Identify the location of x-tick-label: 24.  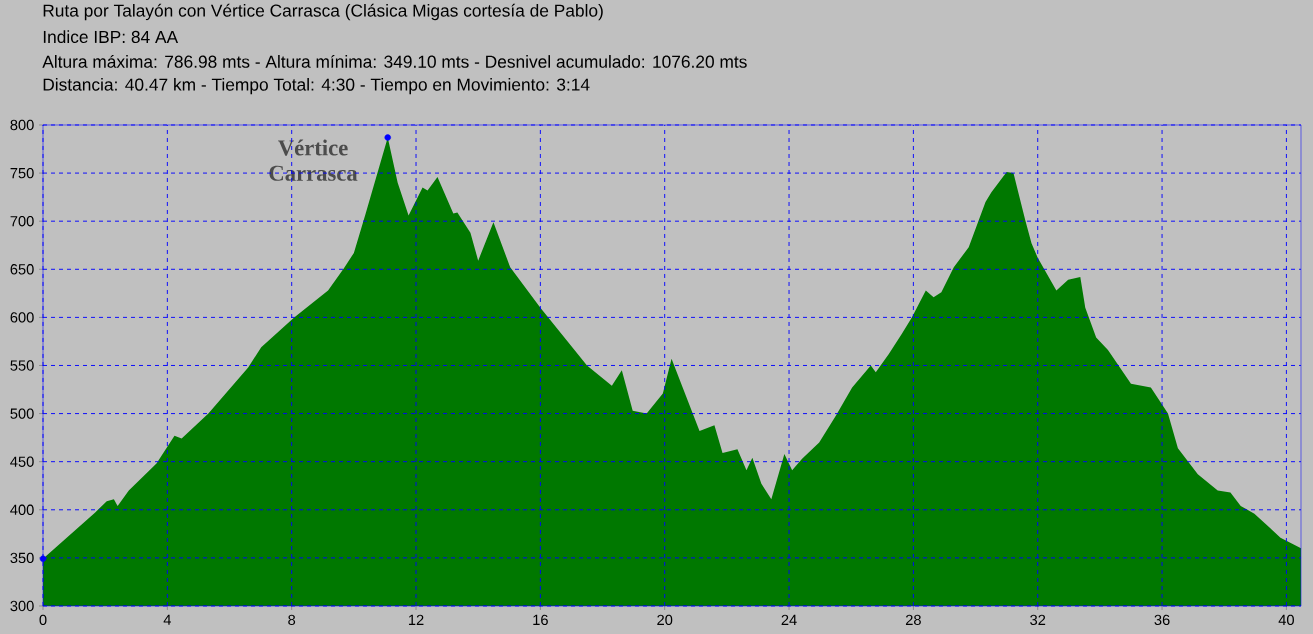
(789, 619).